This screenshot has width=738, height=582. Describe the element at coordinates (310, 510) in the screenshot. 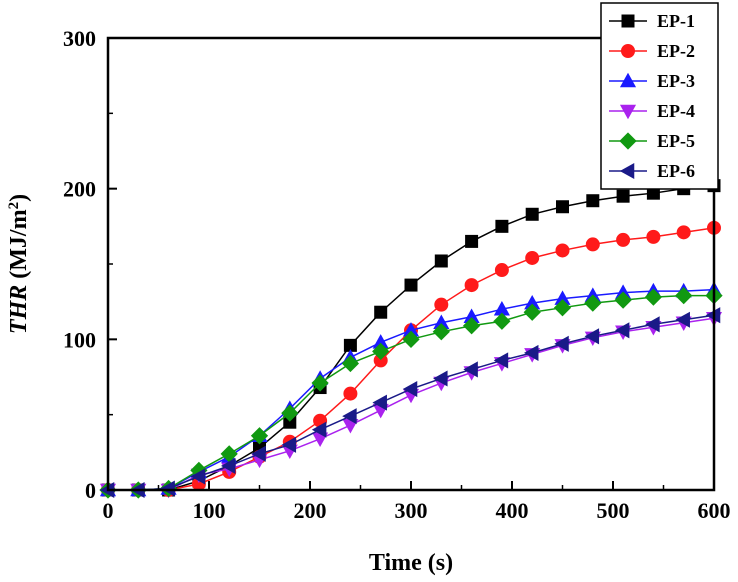

I see `x-tick-label: 200` at that location.